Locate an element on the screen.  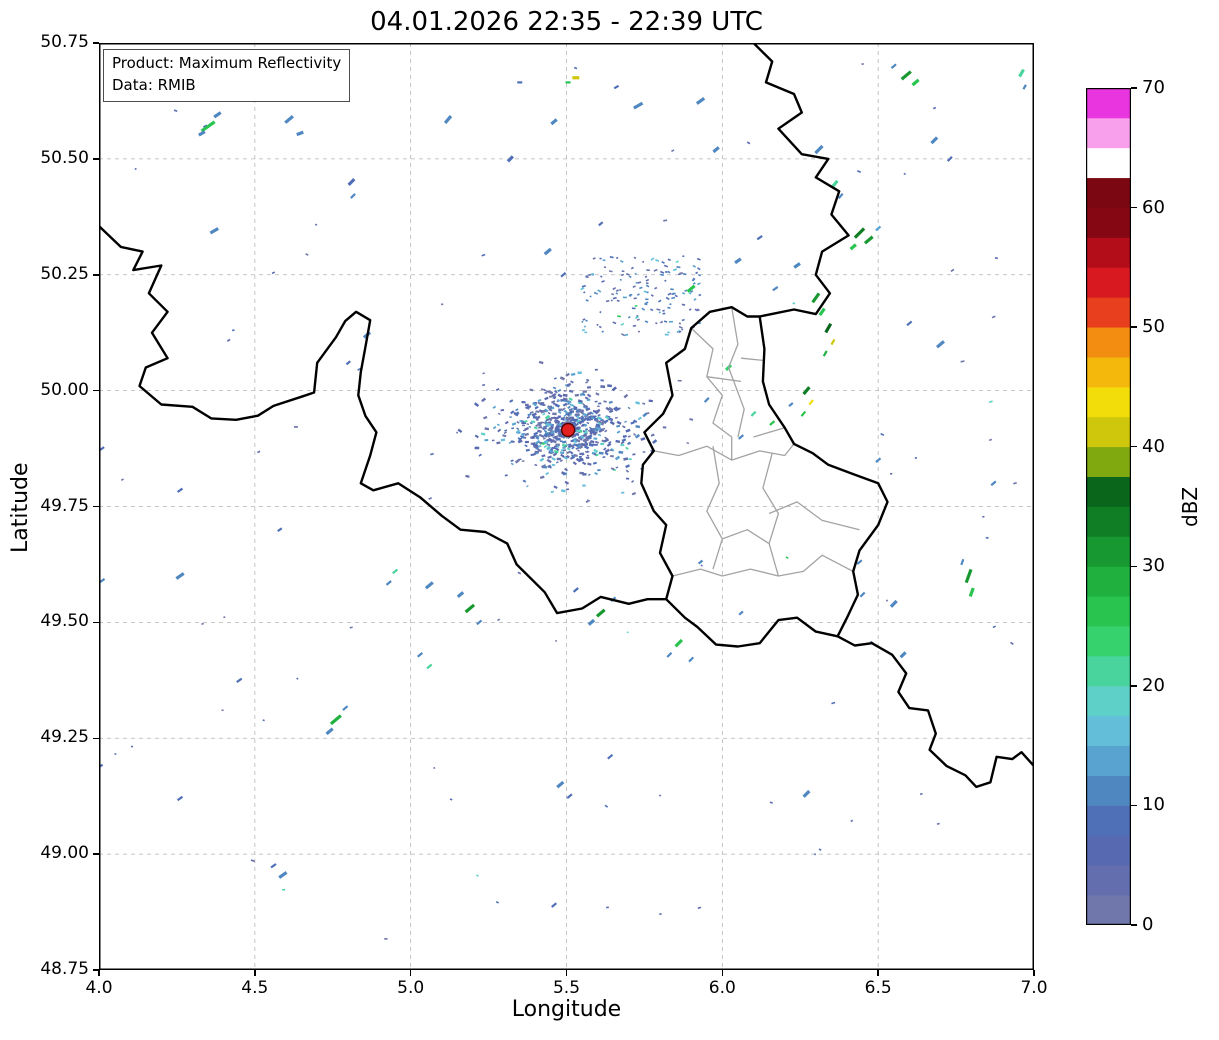
x-axis-label: Longitude is located at coordinates (566, 1009).